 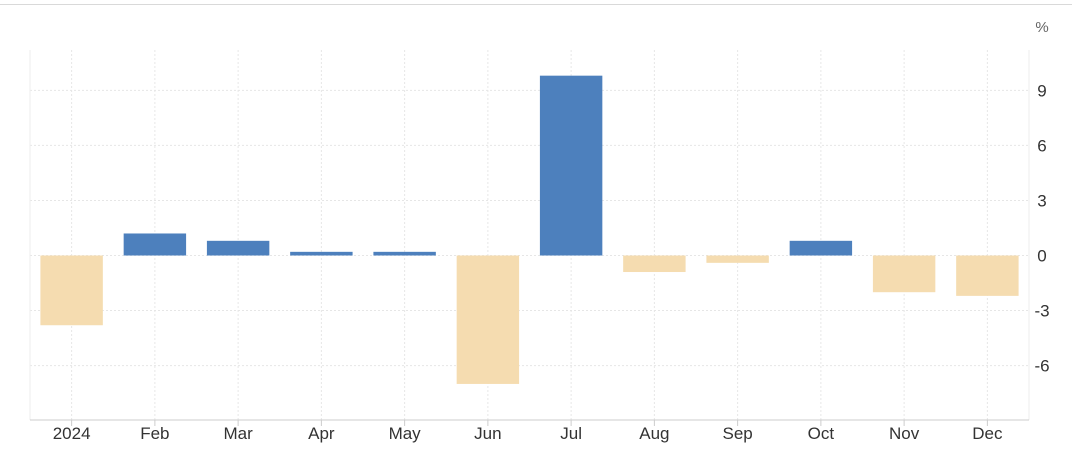 I want to click on bar-jul, so click(x=571, y=165).